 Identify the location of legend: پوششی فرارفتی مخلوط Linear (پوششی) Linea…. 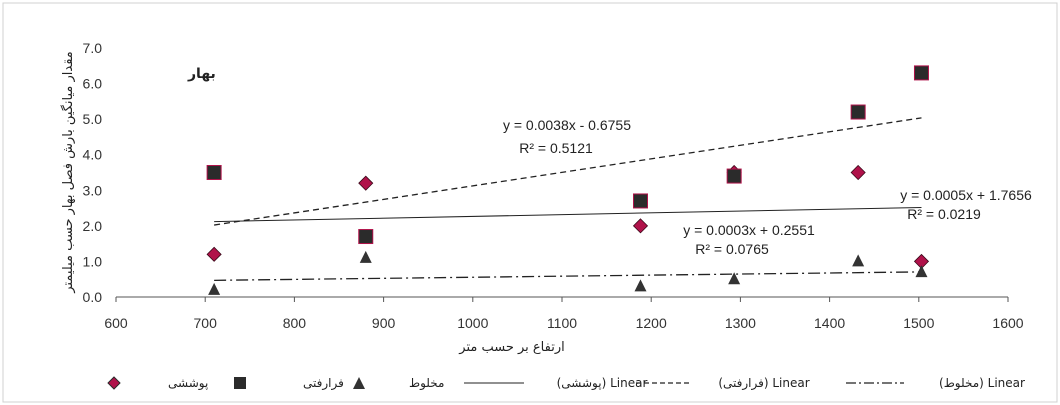
(566, 383).